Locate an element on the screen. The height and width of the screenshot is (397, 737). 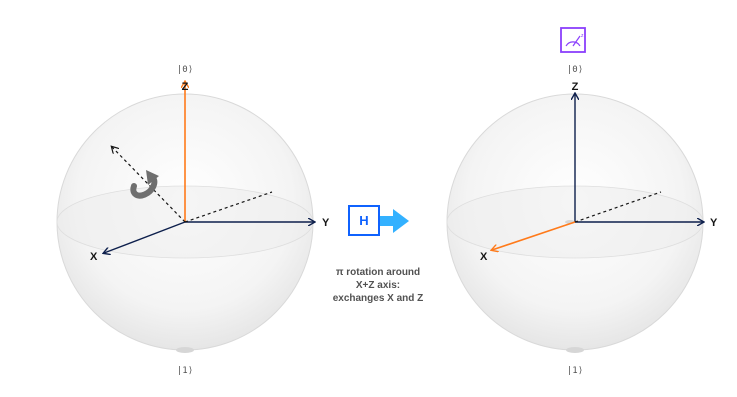
left-x-label: X is located at coordinates (94, 257).